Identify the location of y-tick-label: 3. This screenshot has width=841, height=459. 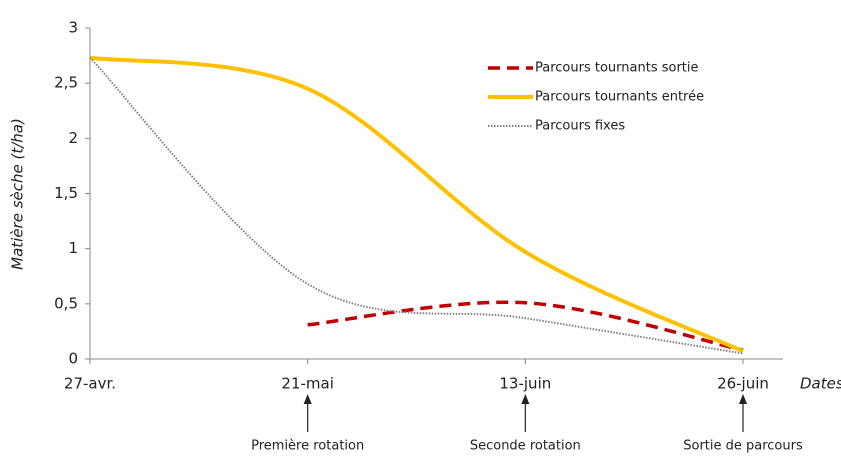
(73, 28).